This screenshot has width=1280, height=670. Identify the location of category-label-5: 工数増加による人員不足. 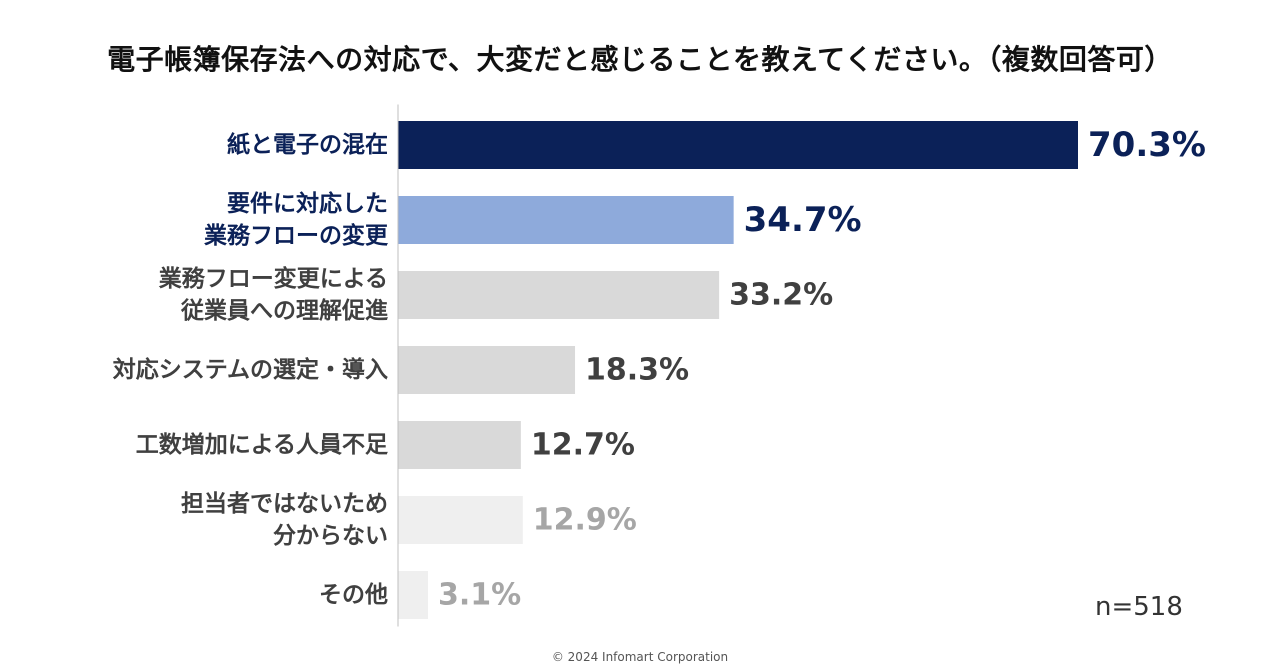
(262, 444).